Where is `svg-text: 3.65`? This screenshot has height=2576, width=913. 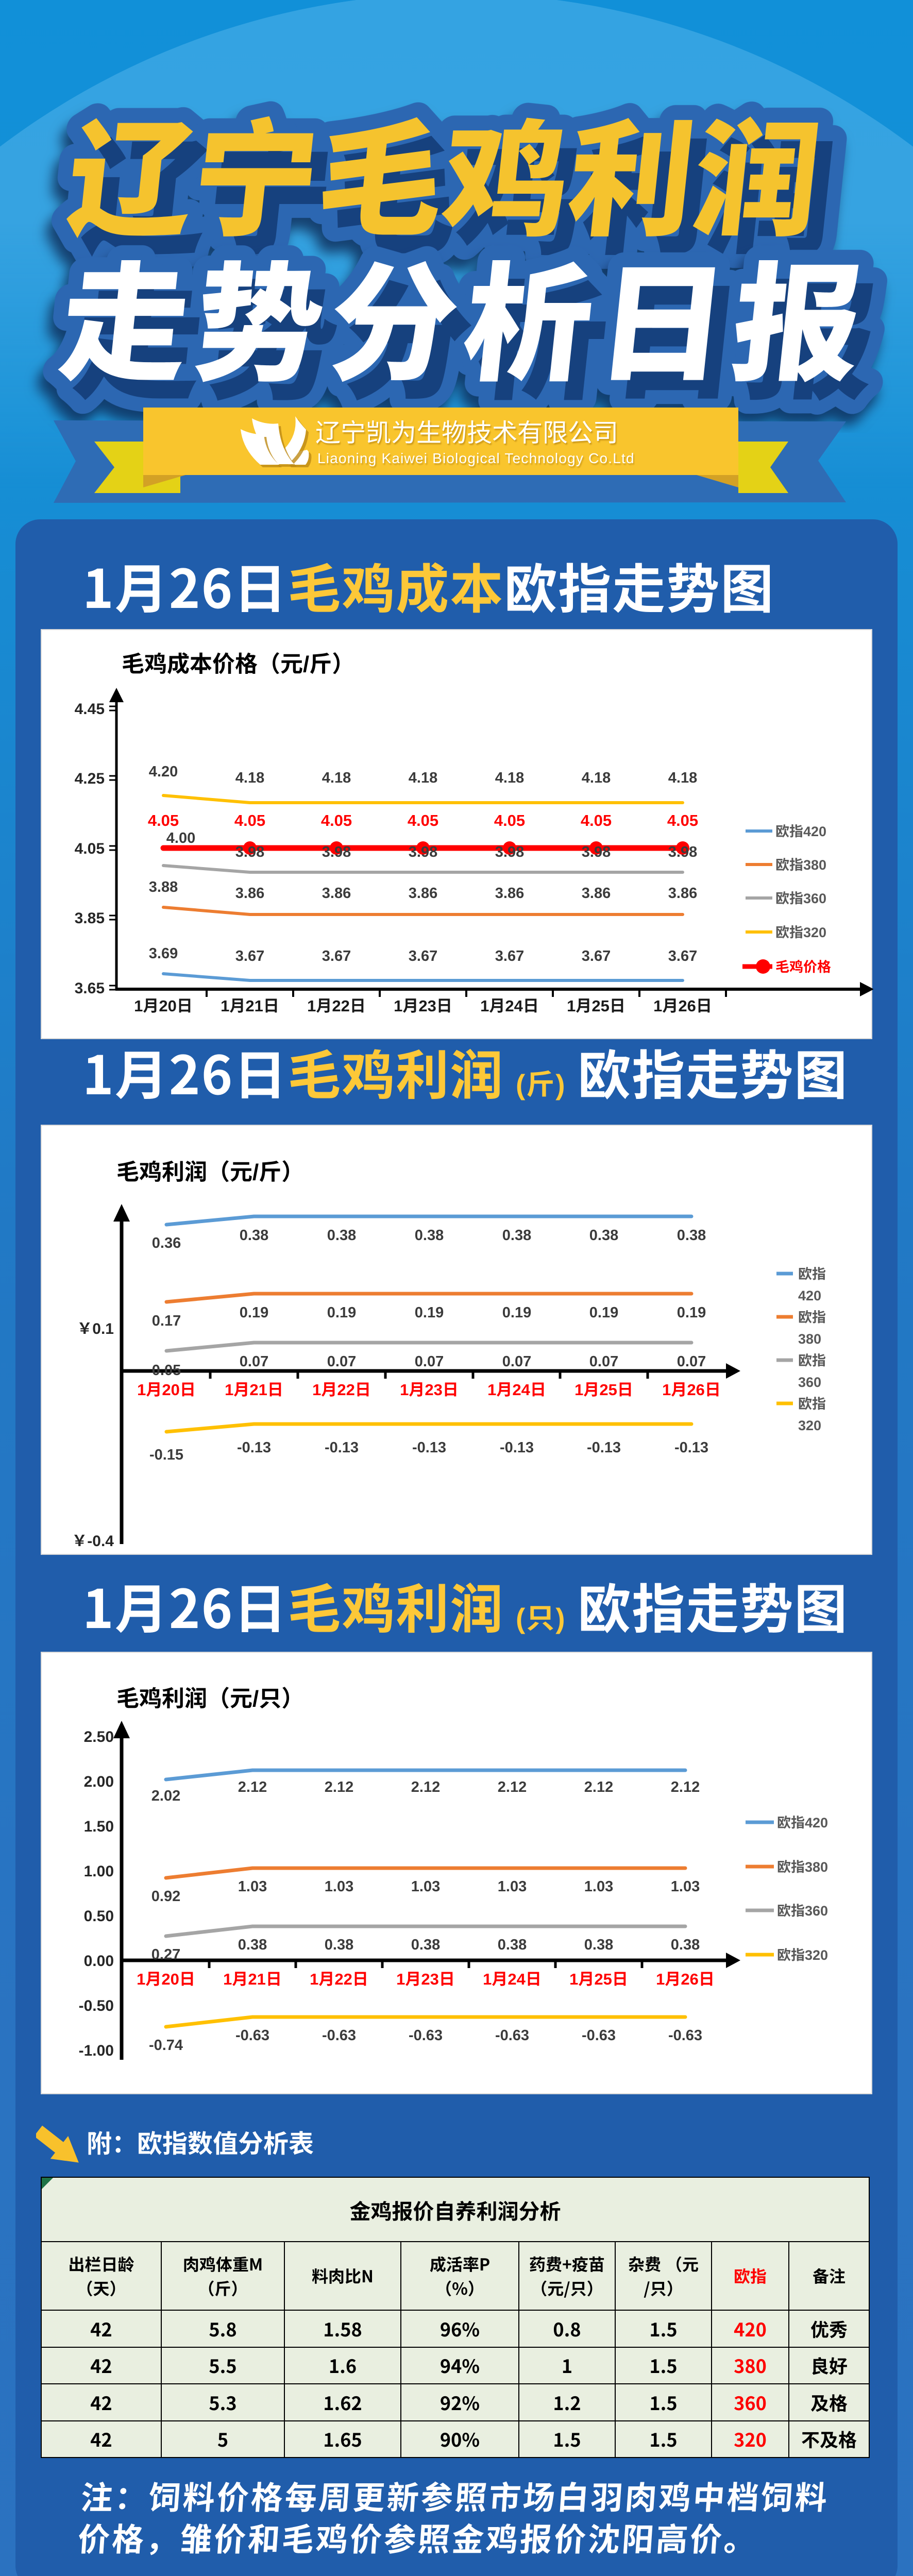 svg-text: 3.65 is located at coordinates (90, 988).